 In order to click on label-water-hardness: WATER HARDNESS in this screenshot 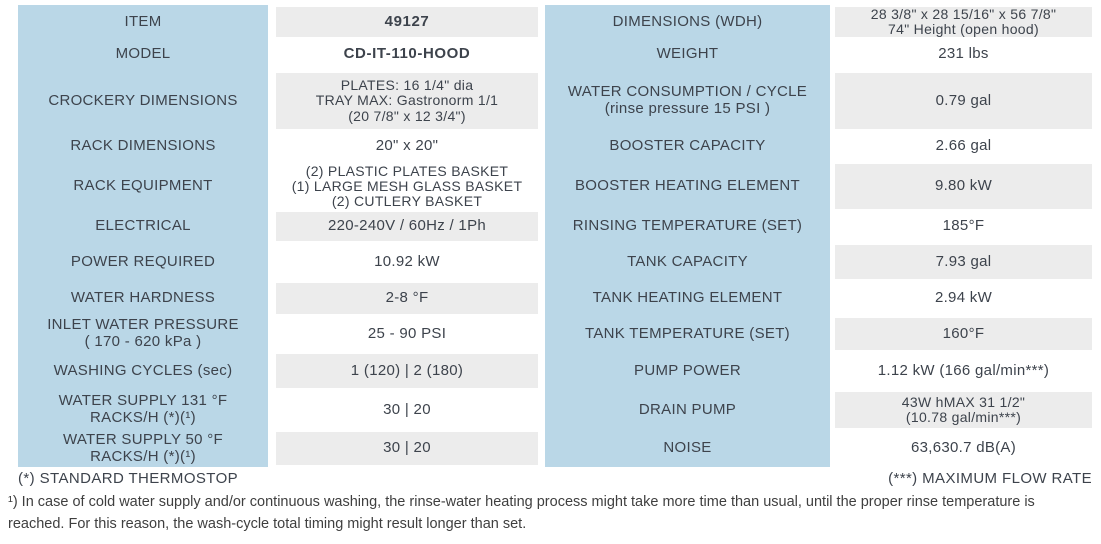, I will do `click(143, 298)`.